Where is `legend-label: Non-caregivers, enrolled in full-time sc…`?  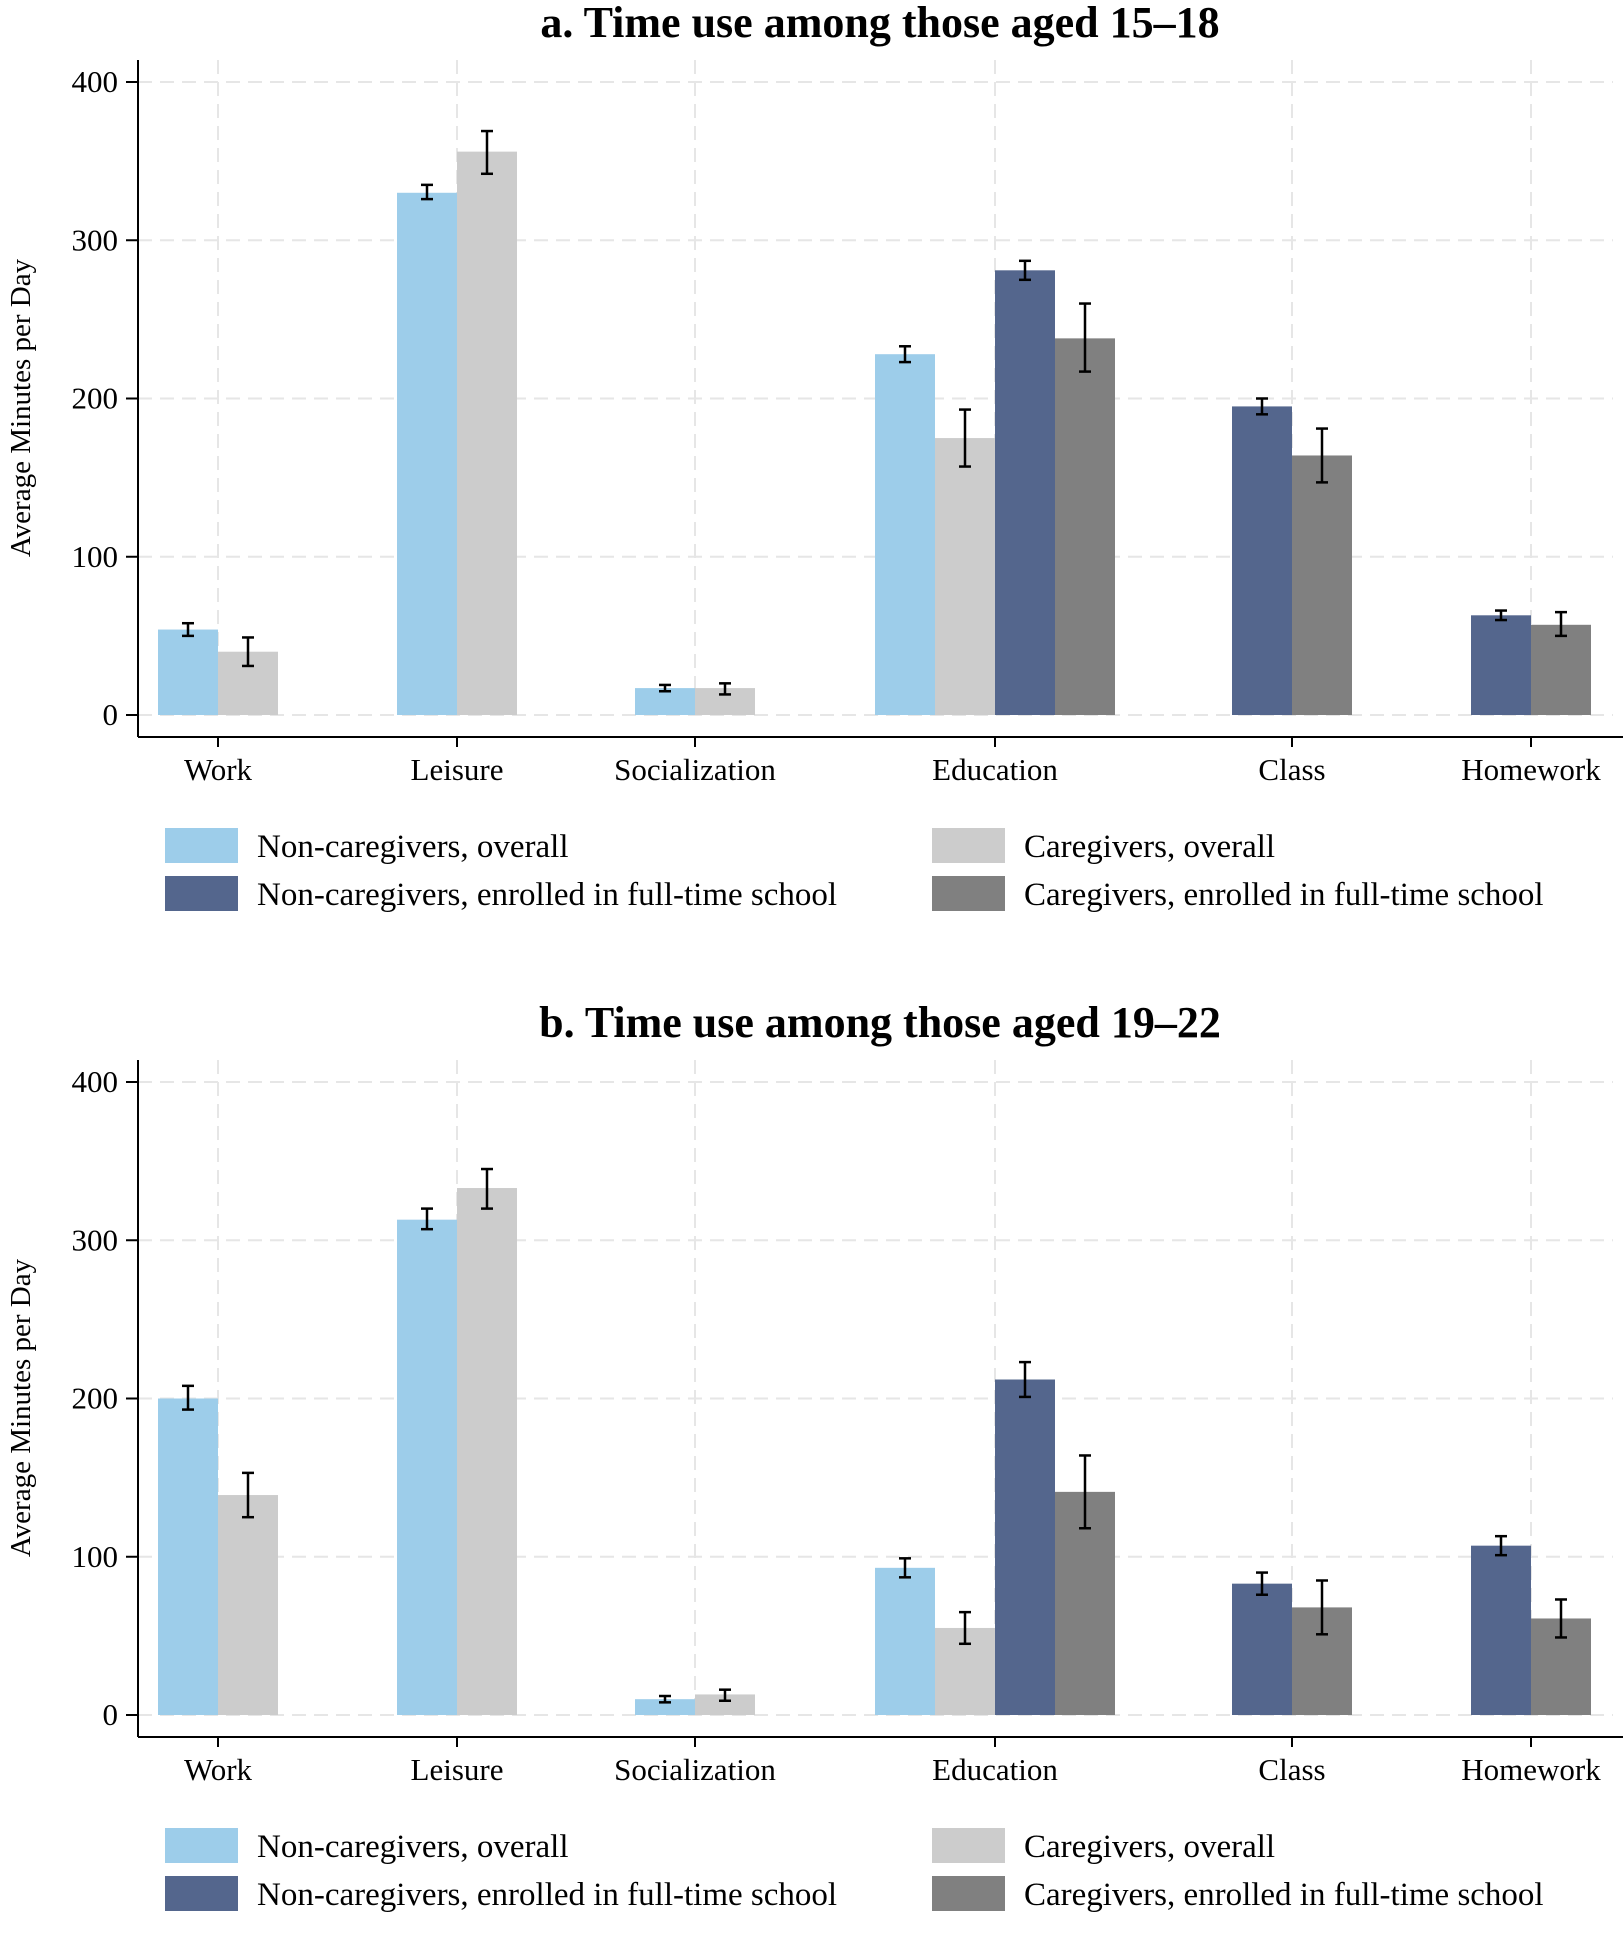
legend-label: Non-caregivers, enrolled in full-time sc… is located at coordinates (547, 895).